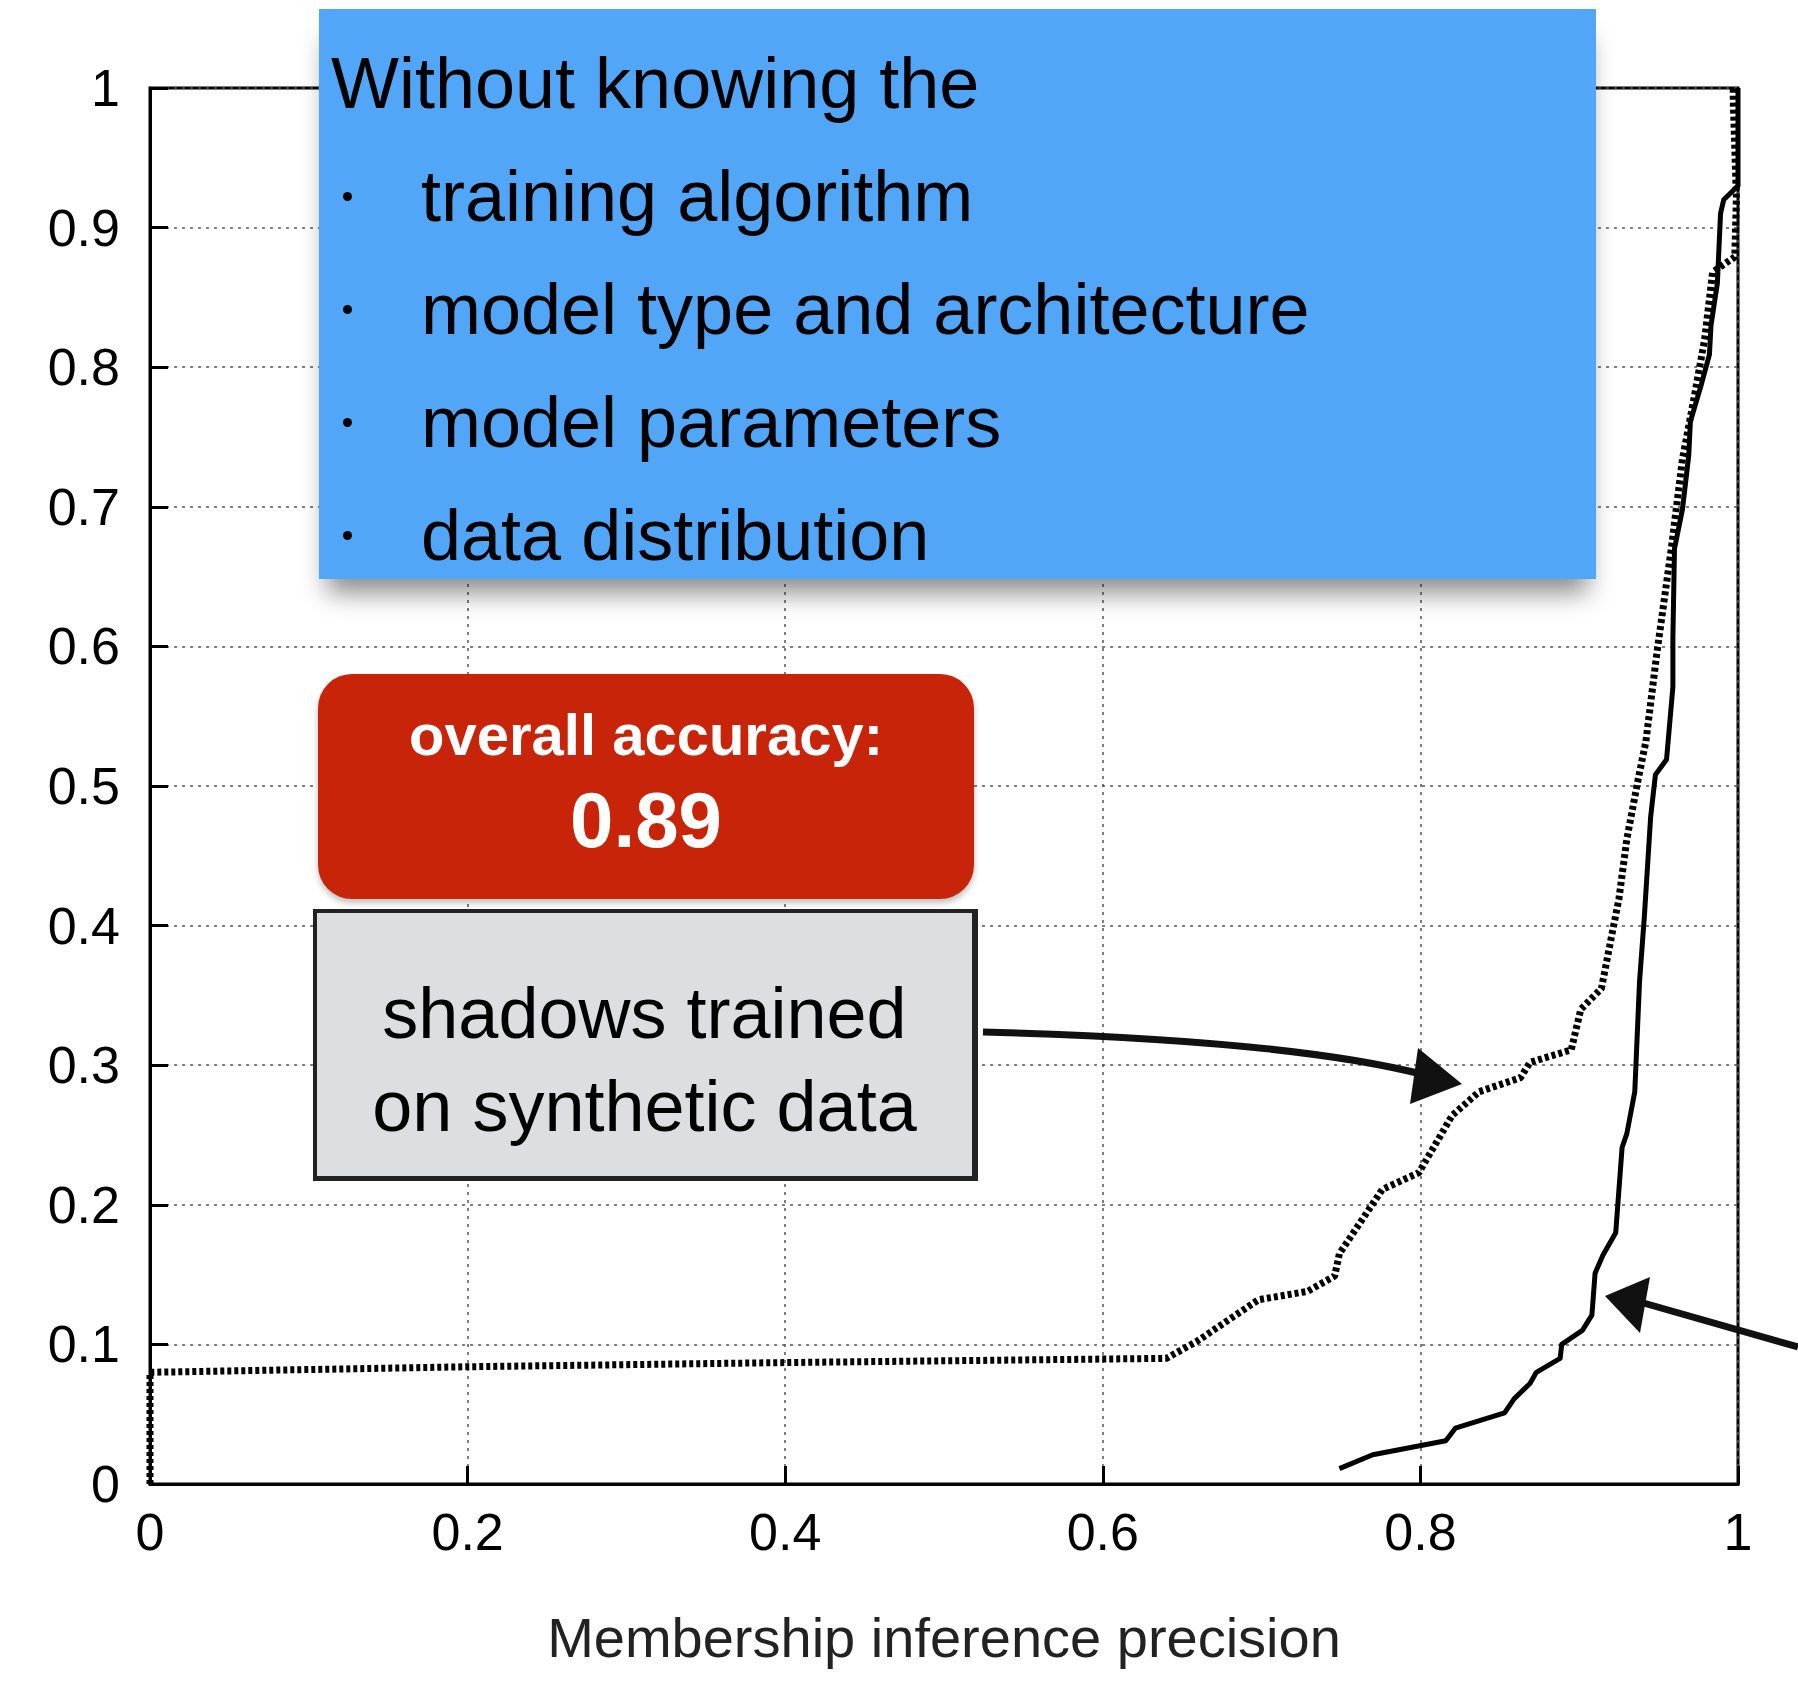 The width and height of the screenshot is (1798, 1700). I want to click on y-tick-label: 1, so click(105, 88).